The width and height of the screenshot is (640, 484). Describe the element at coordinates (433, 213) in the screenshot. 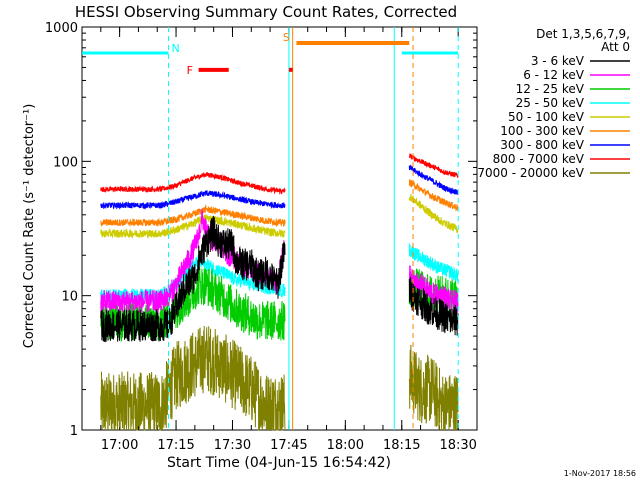

I see `series-line-5-seg2` at that location.